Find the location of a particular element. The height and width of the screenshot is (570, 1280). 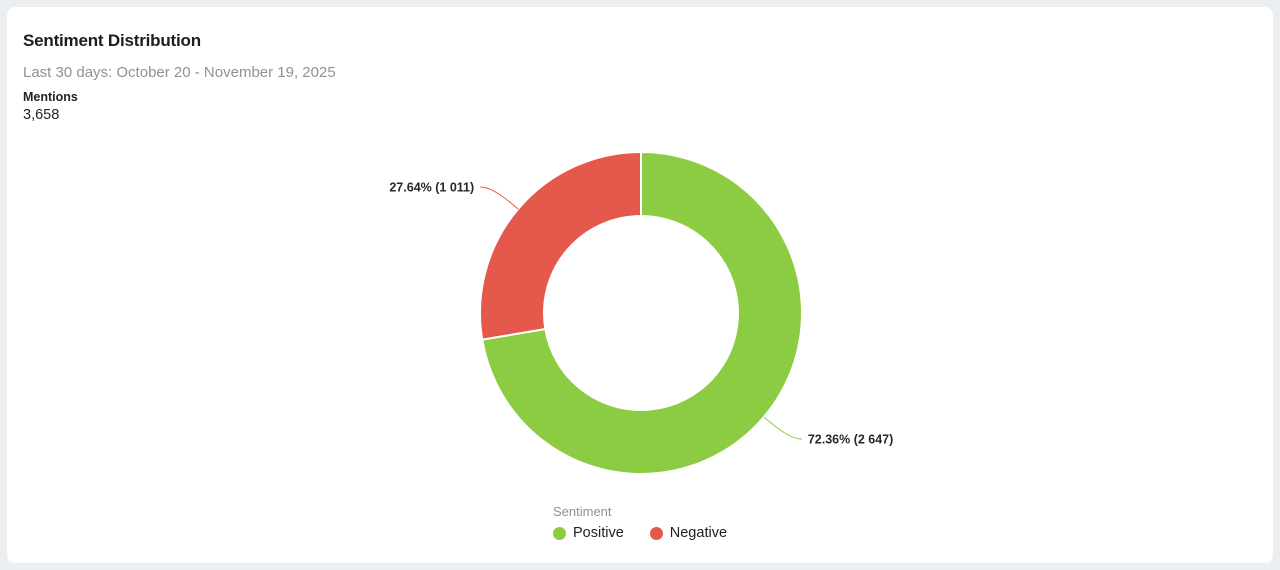

label-connector-positive is located at coordinates (782, 428).